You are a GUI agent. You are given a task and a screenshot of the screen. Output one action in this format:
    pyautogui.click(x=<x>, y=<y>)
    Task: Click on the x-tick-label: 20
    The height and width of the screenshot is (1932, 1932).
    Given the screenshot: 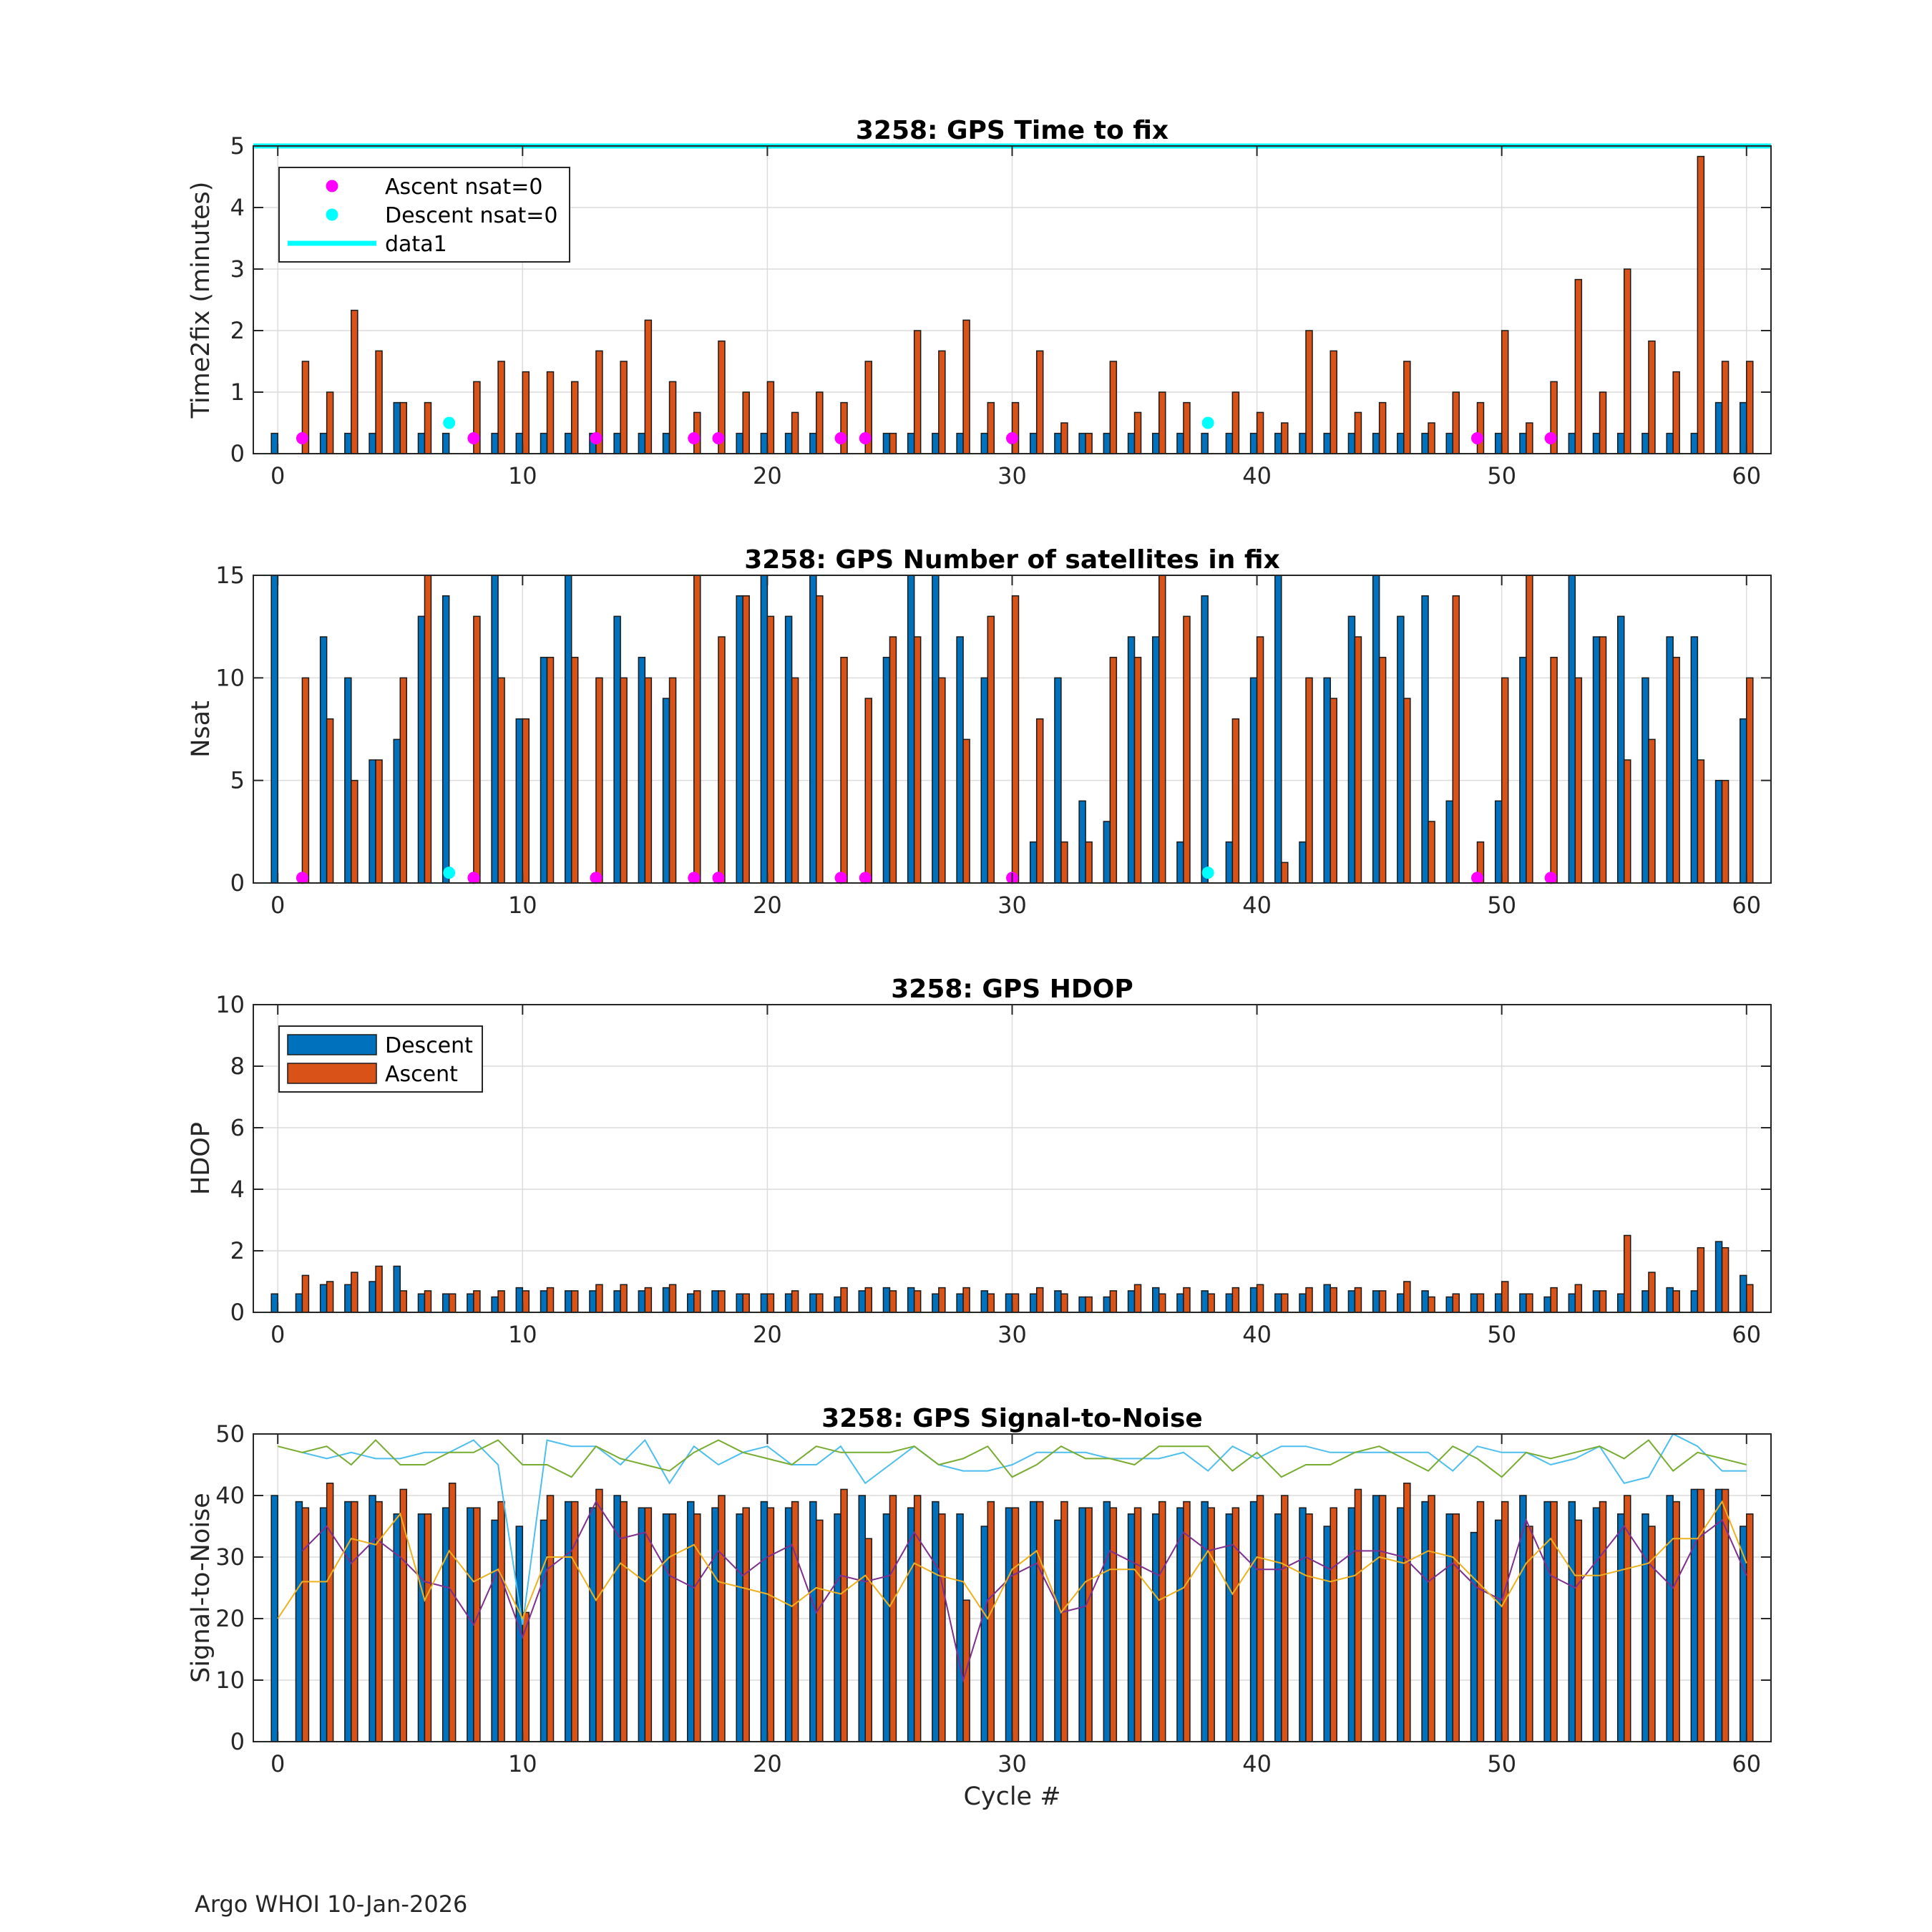 What is the action you would take?
    pyautogui.click(x=767, y=1763)
    